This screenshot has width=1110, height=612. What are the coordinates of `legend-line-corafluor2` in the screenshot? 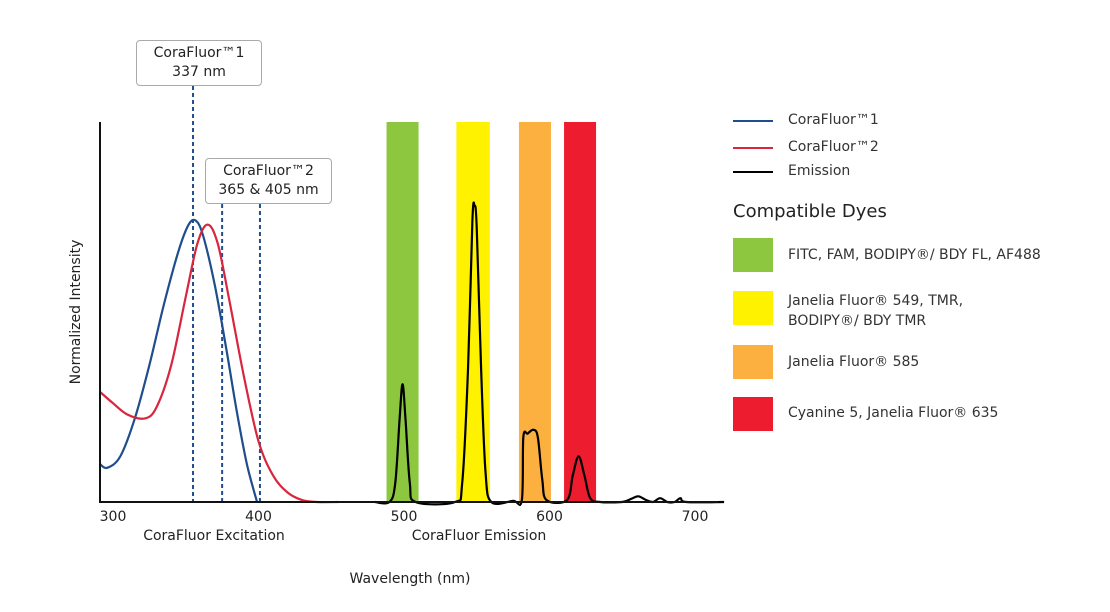 It's located at (753, 148).